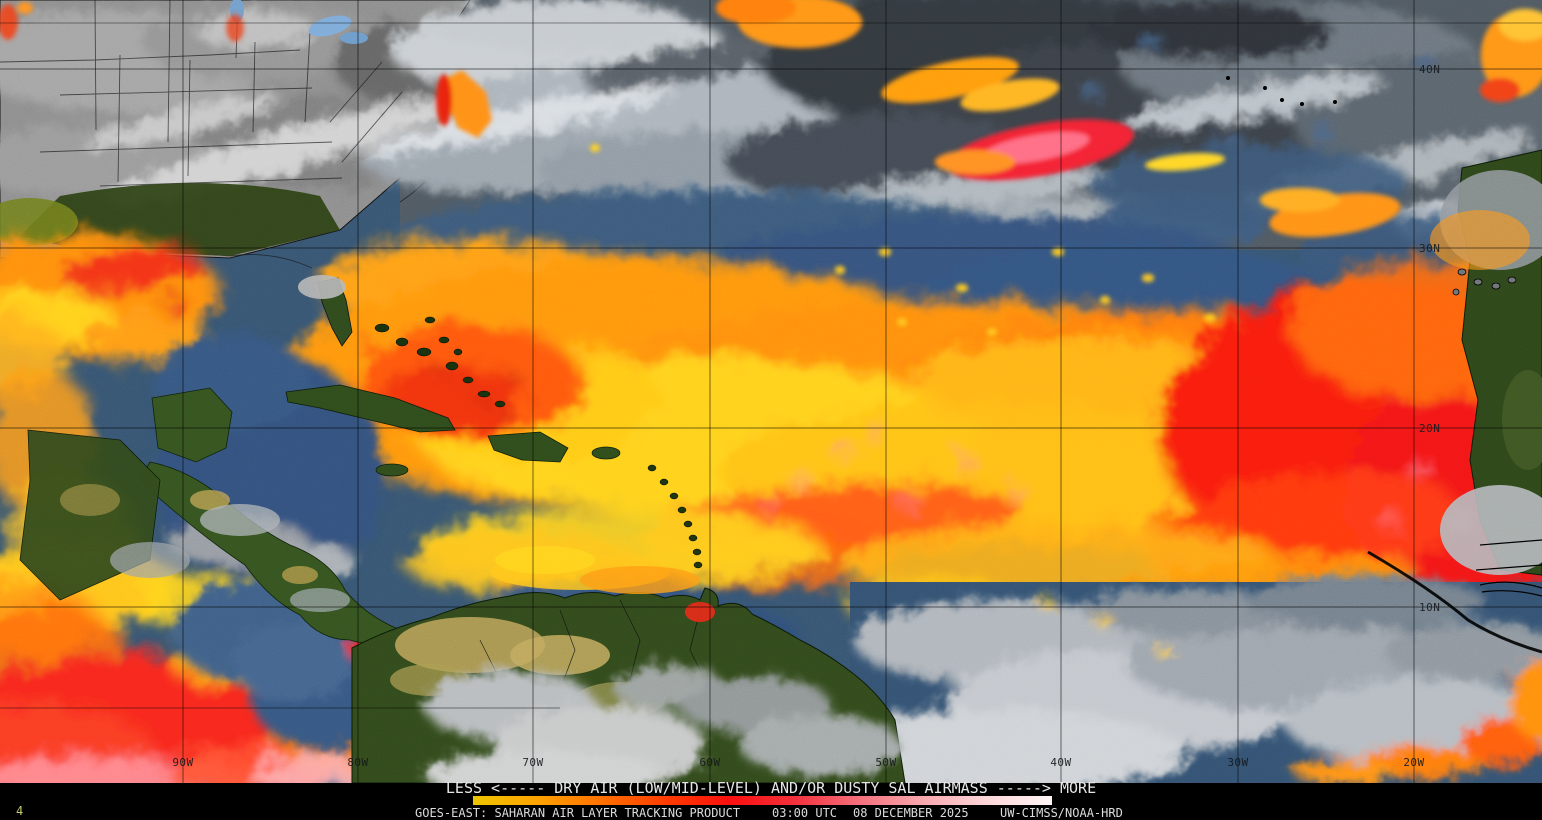  I want to click on lat-label-20n: 20N, so click(1430, 428).